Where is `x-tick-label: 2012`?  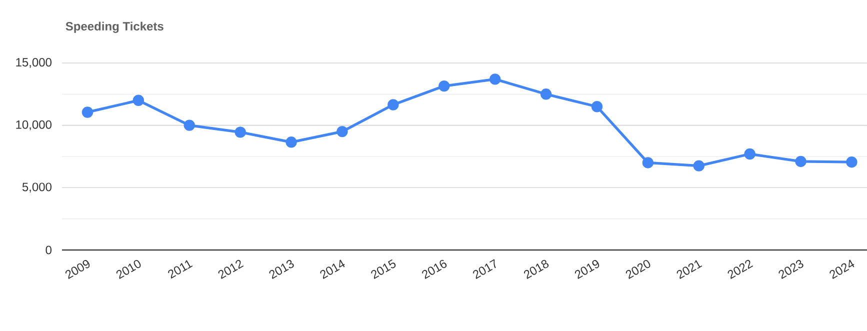
x-tick-label: 2012 is located at coordinates (231, 270).